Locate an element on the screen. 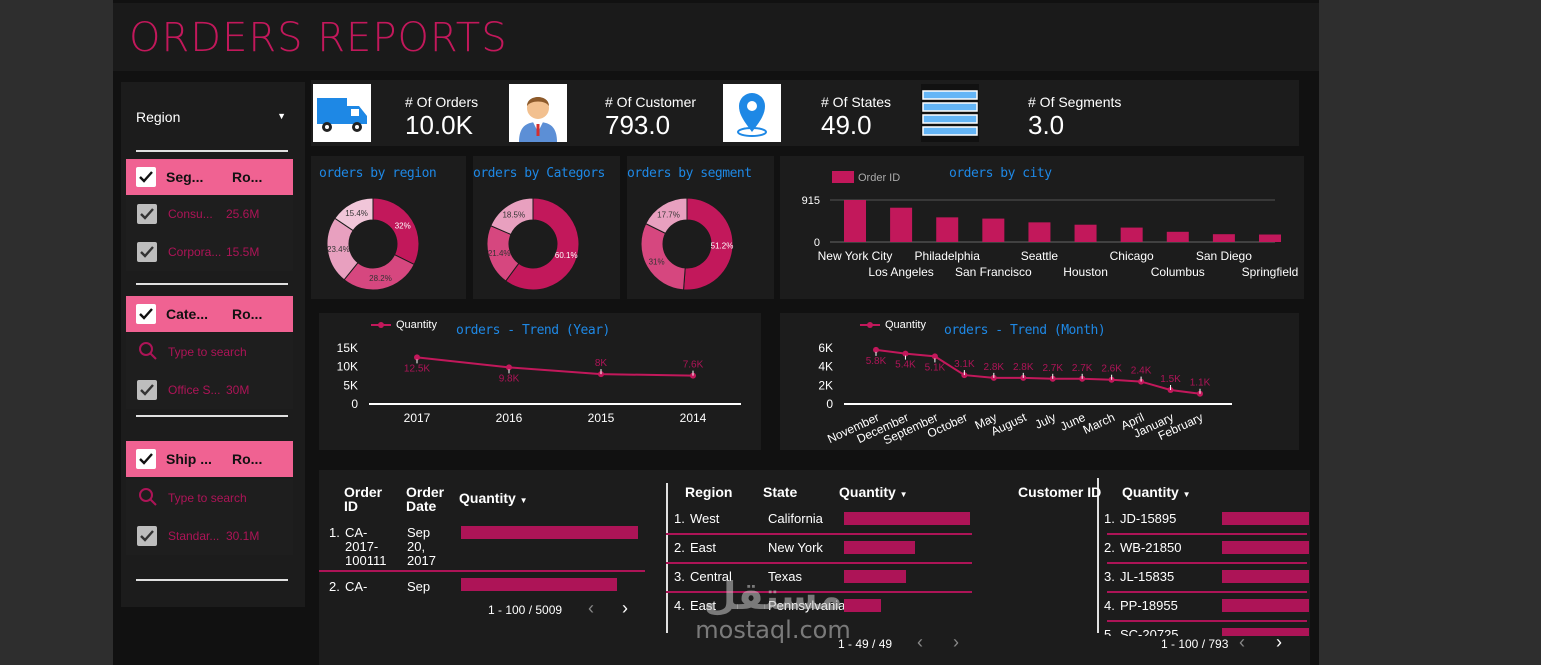  x-tick-label: Seattle is located at coordinates (1040, 256).